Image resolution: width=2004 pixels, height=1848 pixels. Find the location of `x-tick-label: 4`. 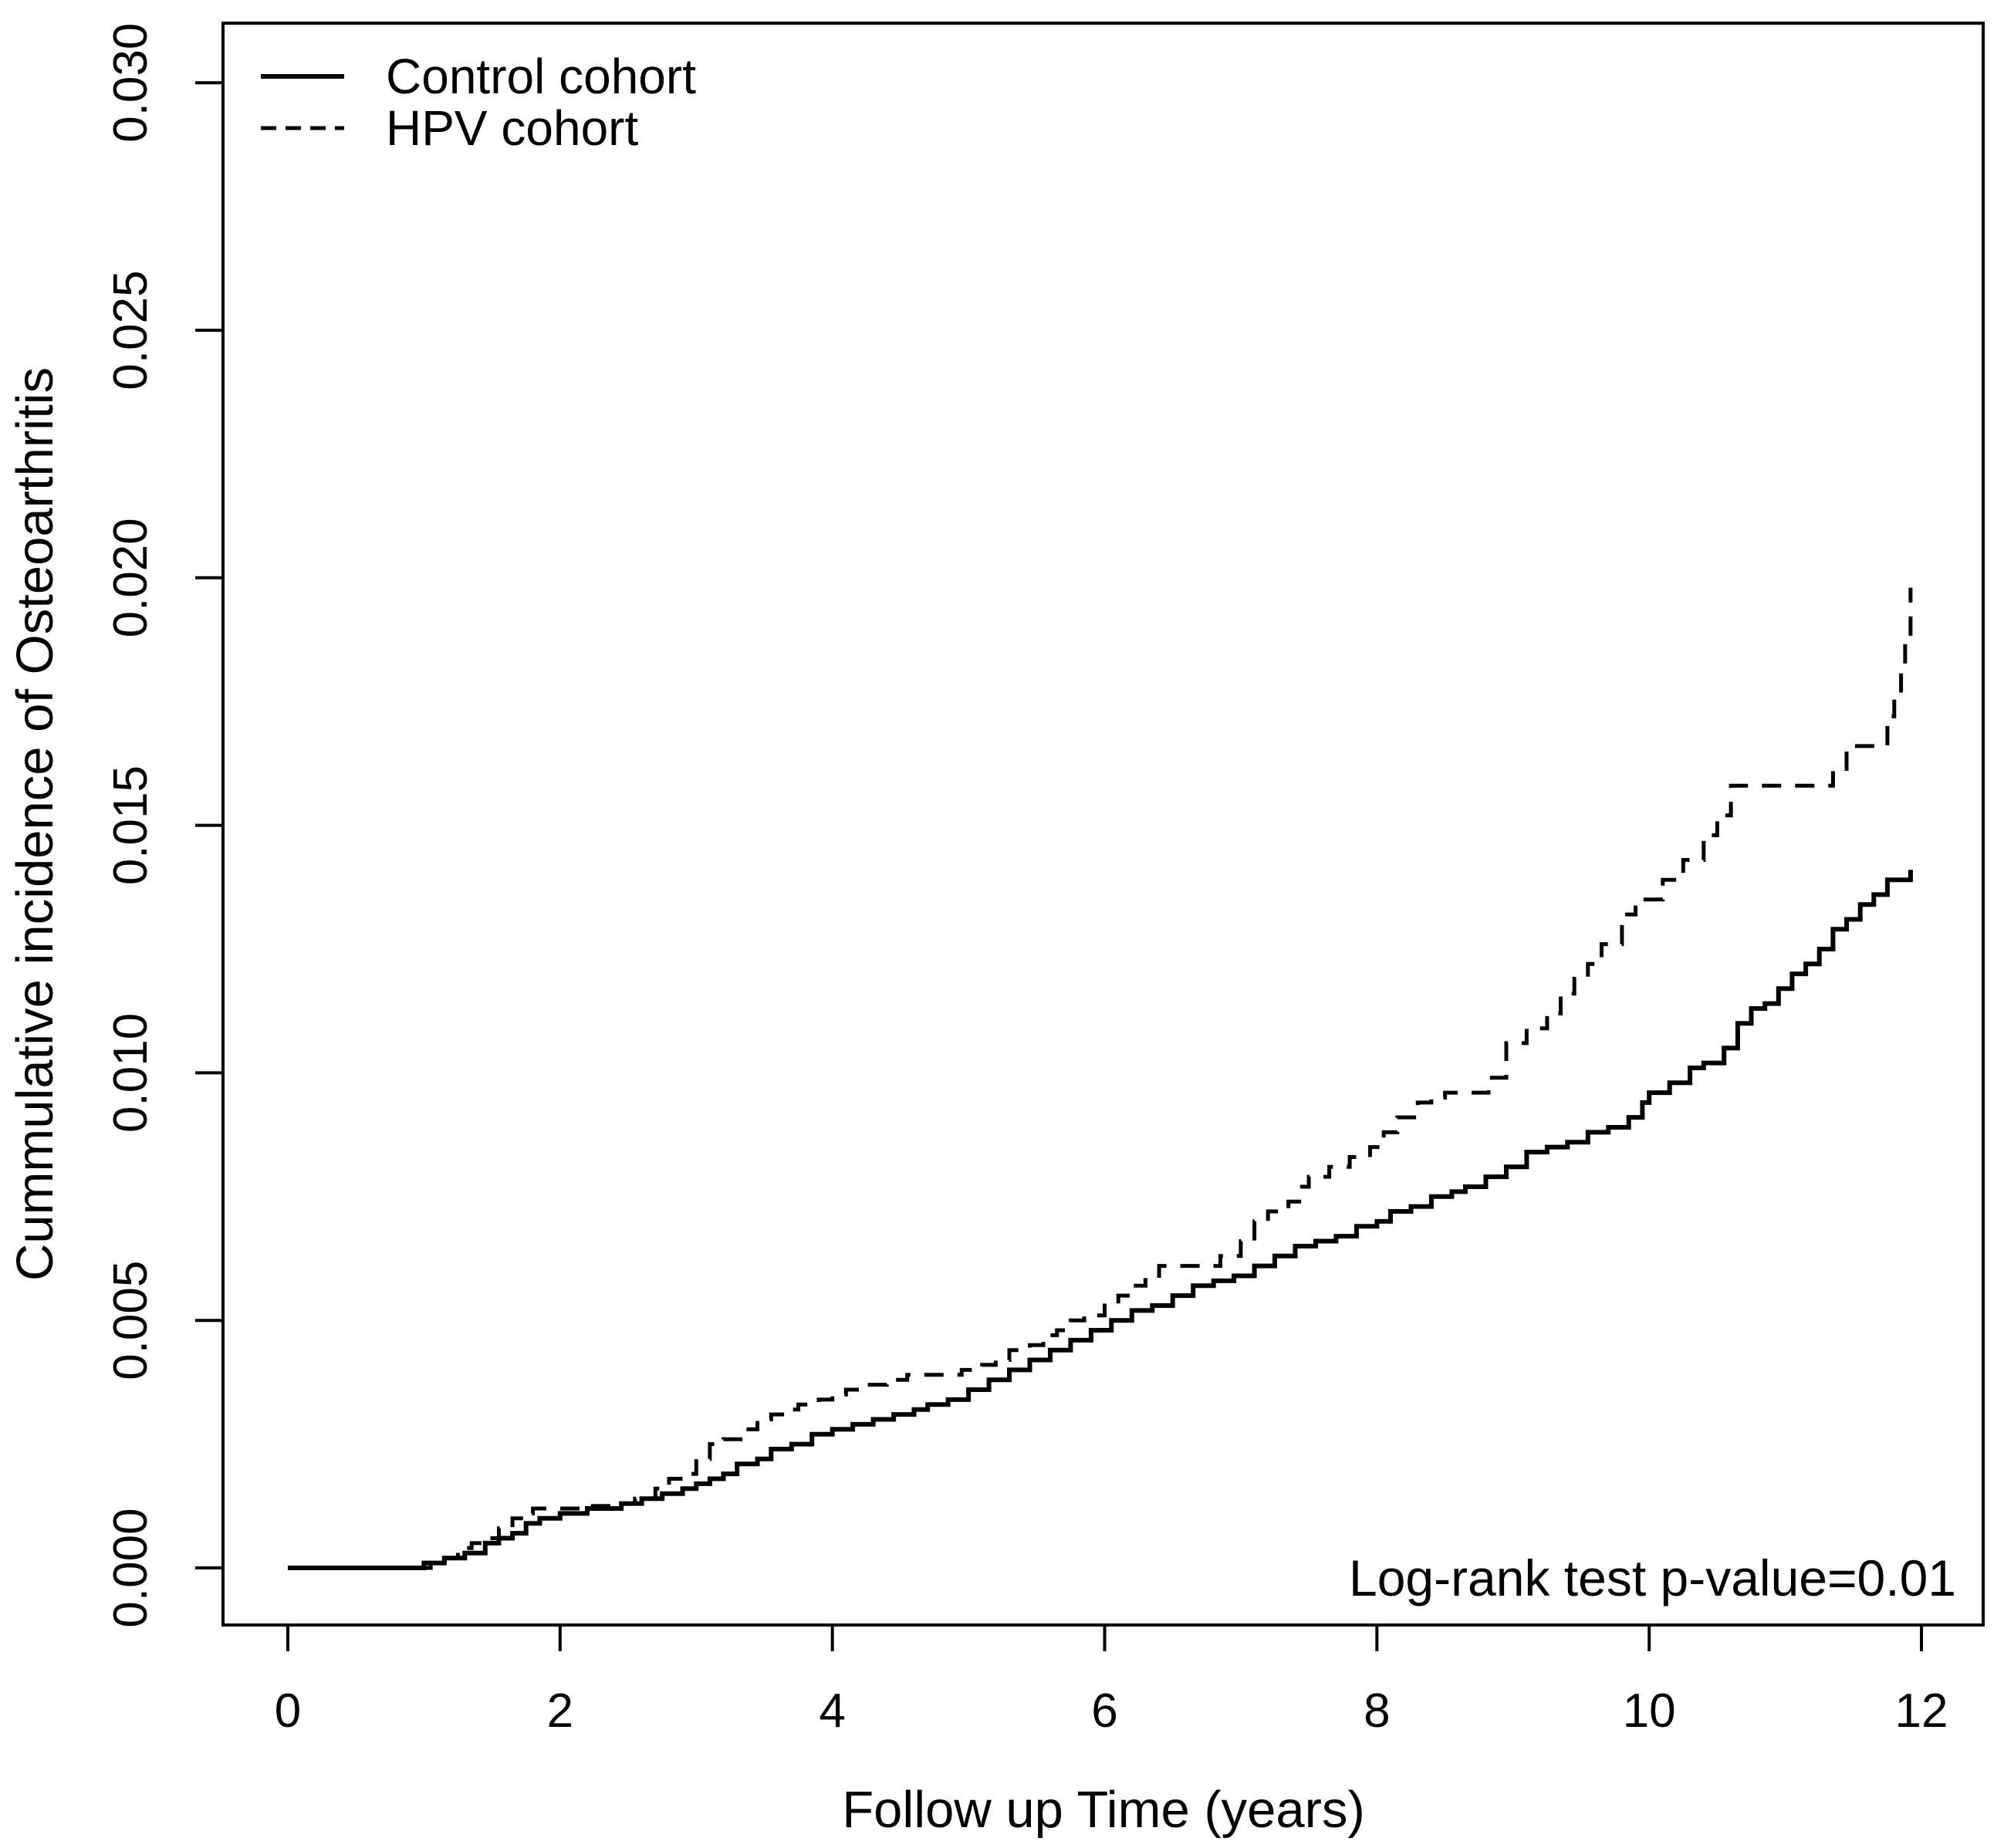

x-tick-label: 4 is located at coordinates (832, 1711).